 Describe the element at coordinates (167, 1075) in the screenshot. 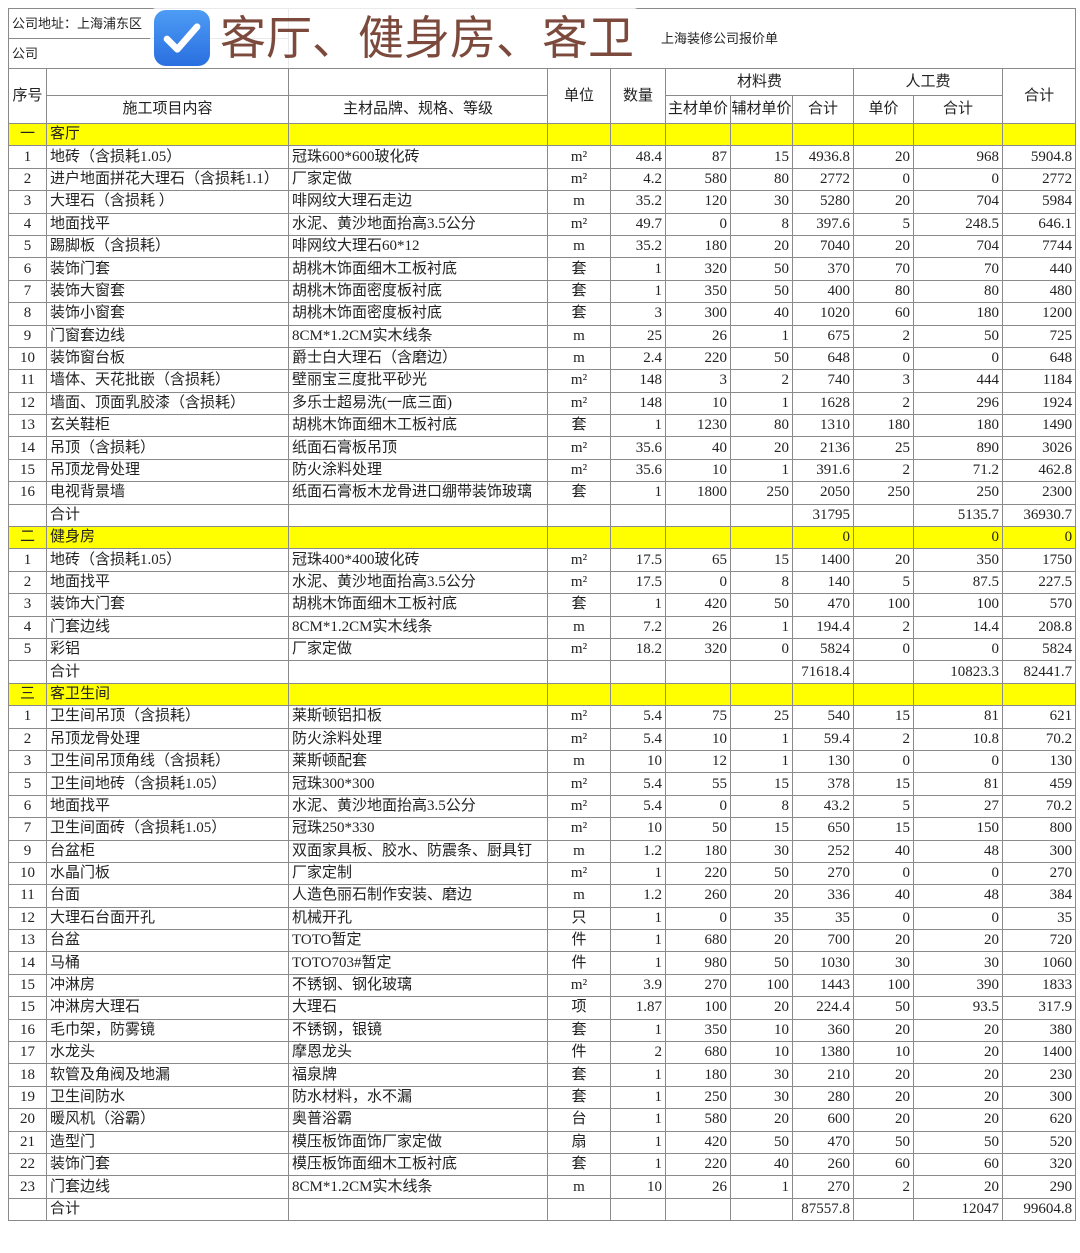

I see `item-name: 软管及角阀及地漏` at that location.